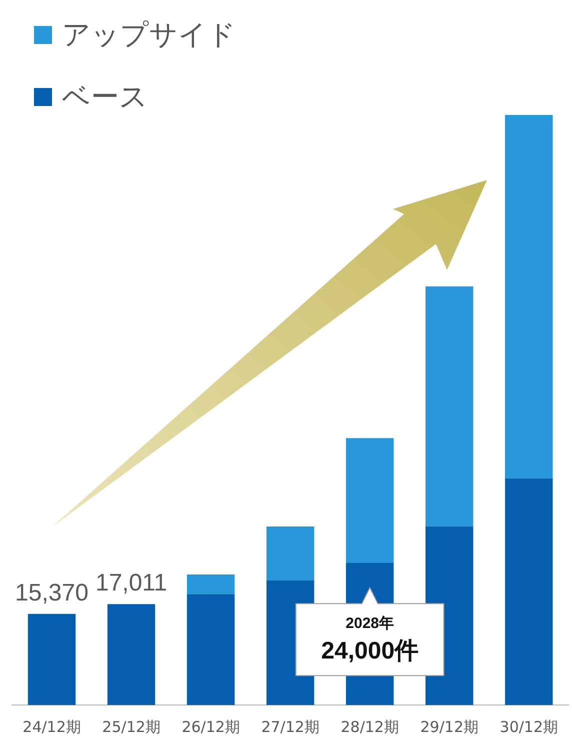  I want to click on x-tick-label: 28/12期, so click(369, 727).